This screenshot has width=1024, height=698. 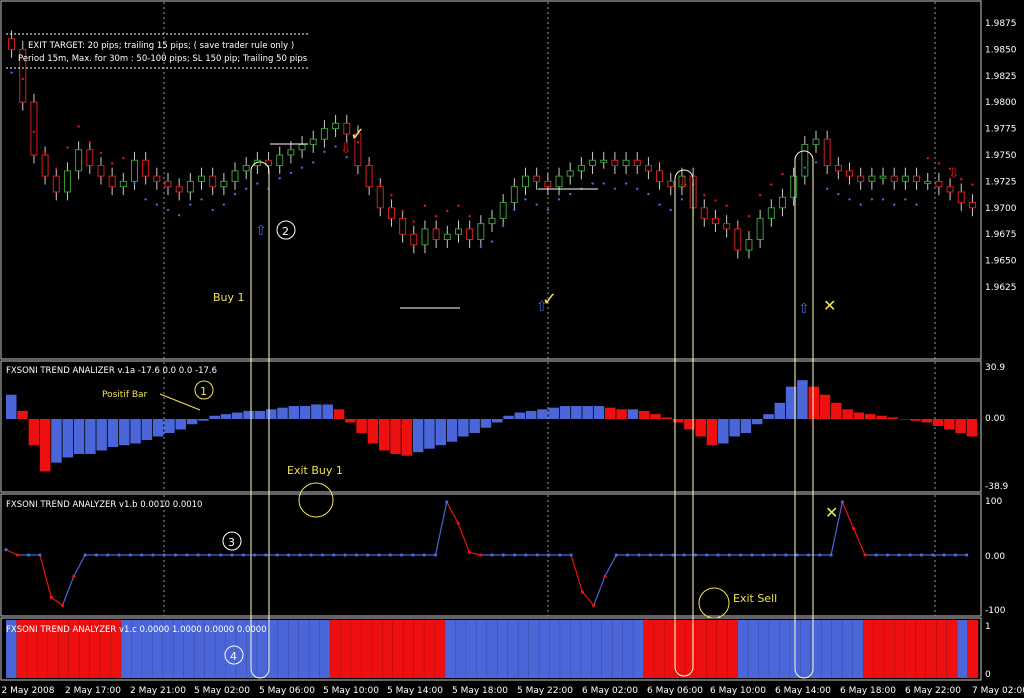 What do you see at coordinates (229, 297) in the screenshot?
I see `buy-label: Buy 1` at bounding box center [229, 297].